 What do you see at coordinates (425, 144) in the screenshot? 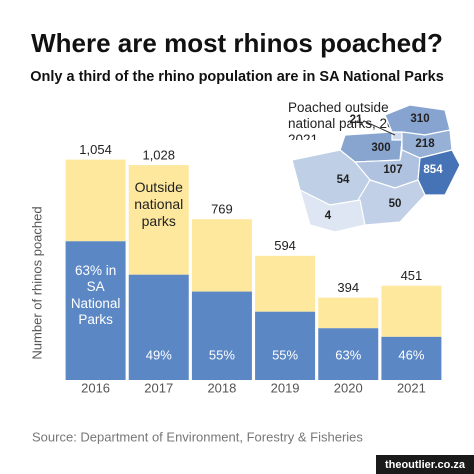
I see `map-value-label: 218` at bounding box center [425, 144].